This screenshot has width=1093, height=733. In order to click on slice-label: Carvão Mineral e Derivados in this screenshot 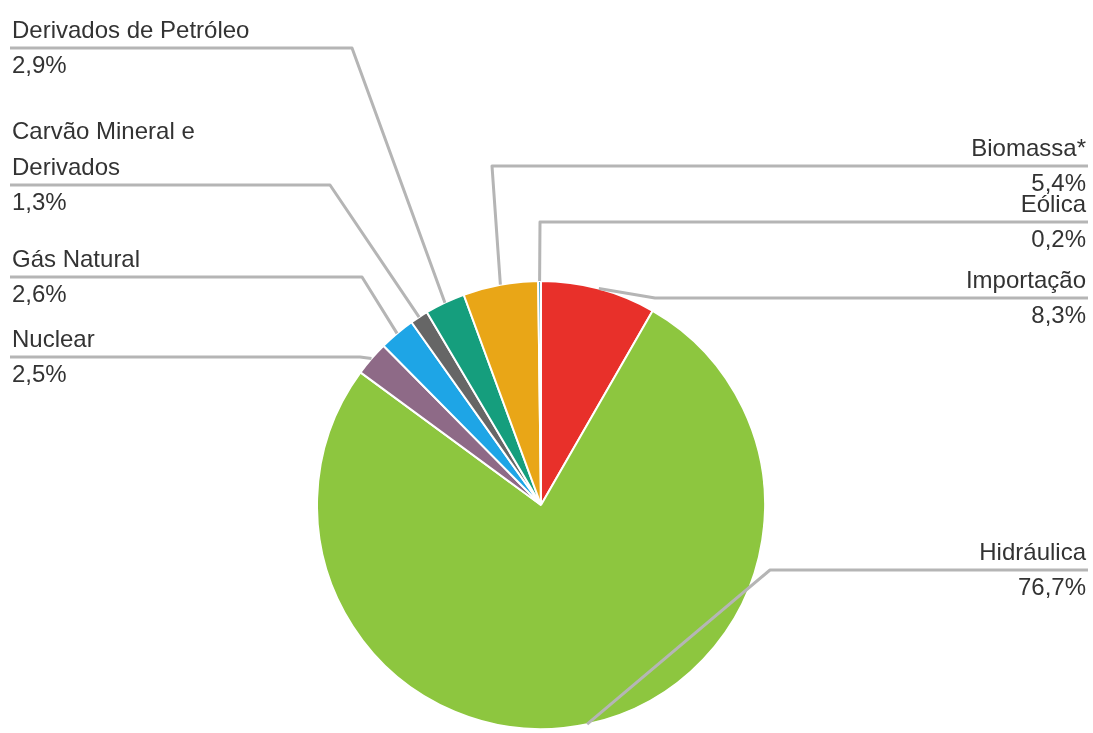, I will do `click(103, 148)`.